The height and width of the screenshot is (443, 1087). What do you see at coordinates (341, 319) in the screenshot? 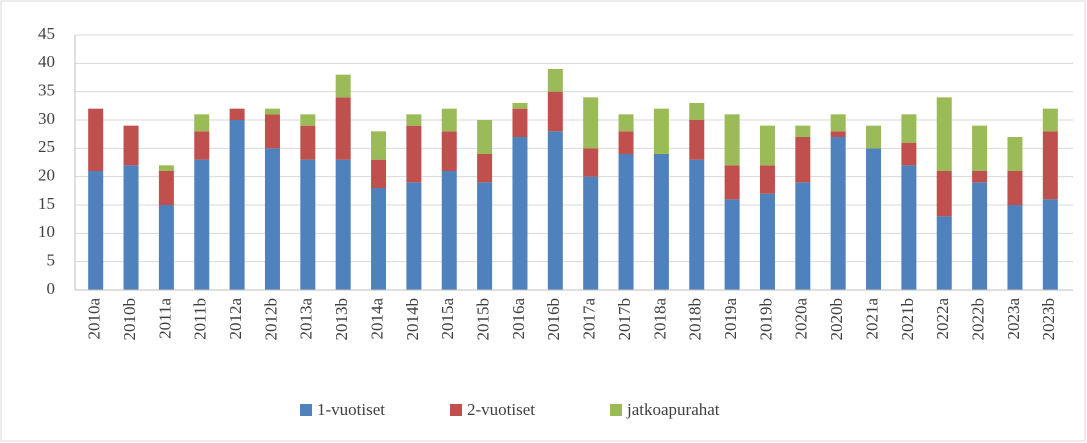
I see `x-tick-label: 2013b` at bounding box center [341, 319].